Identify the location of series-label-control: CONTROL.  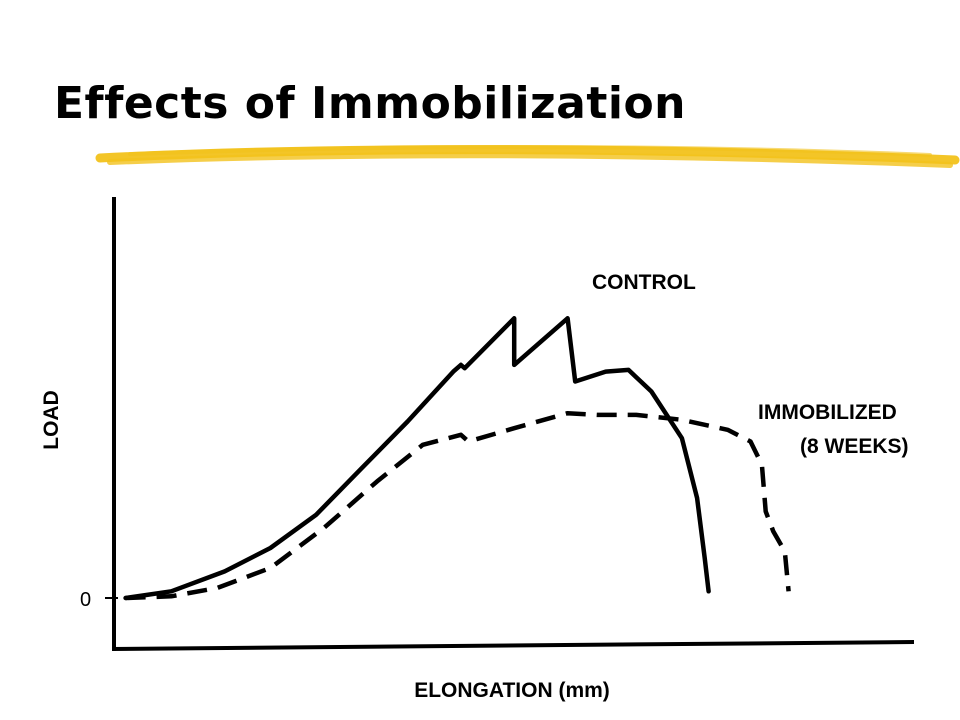
(644, 282).